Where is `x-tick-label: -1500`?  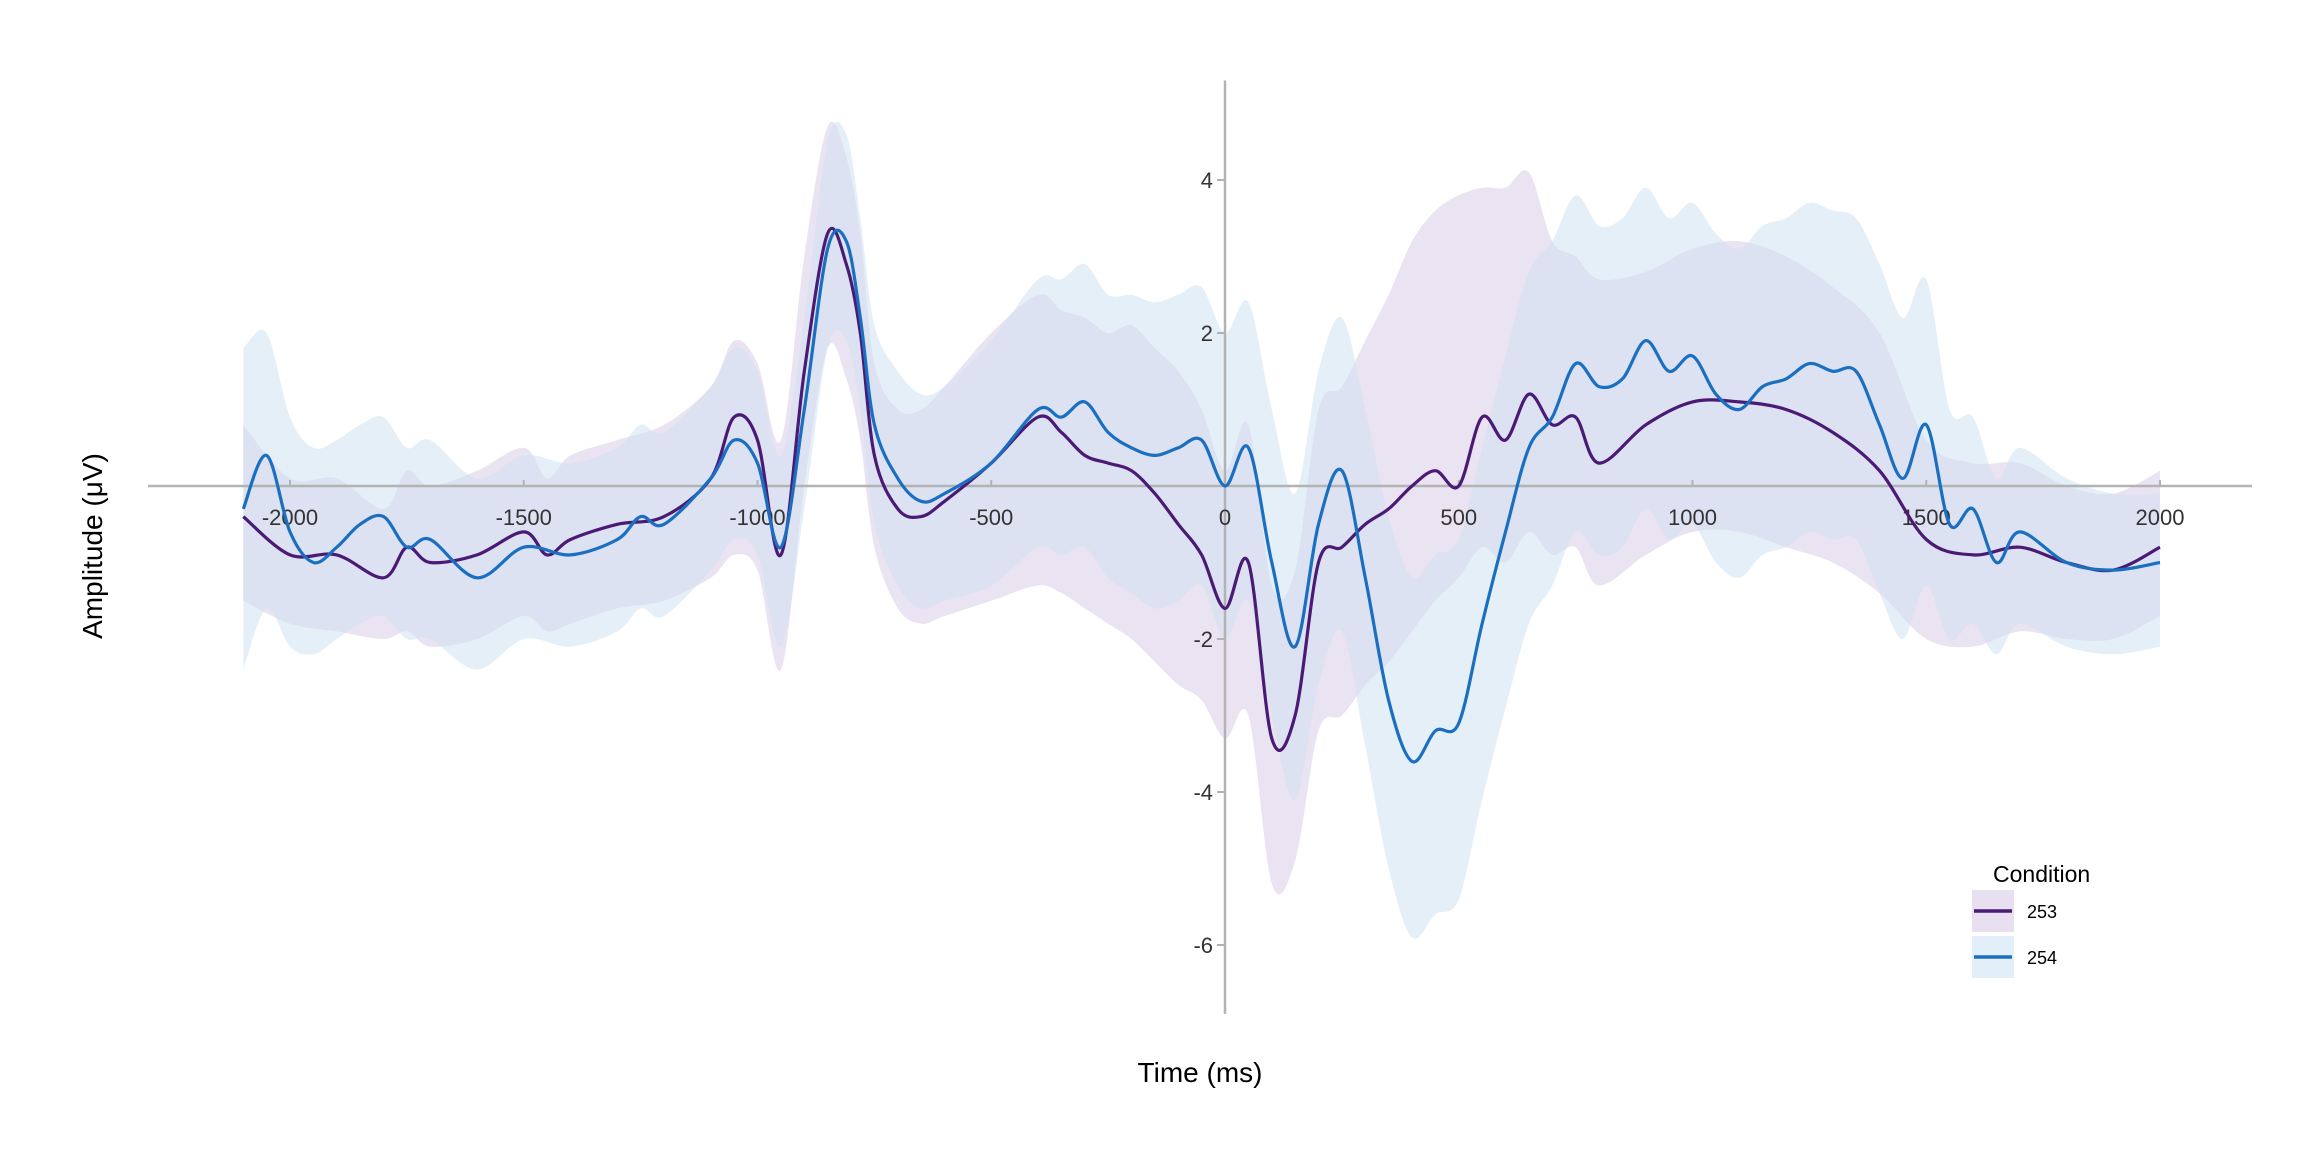 x-tick-label: -1500 is located at coordinates (524, 517).